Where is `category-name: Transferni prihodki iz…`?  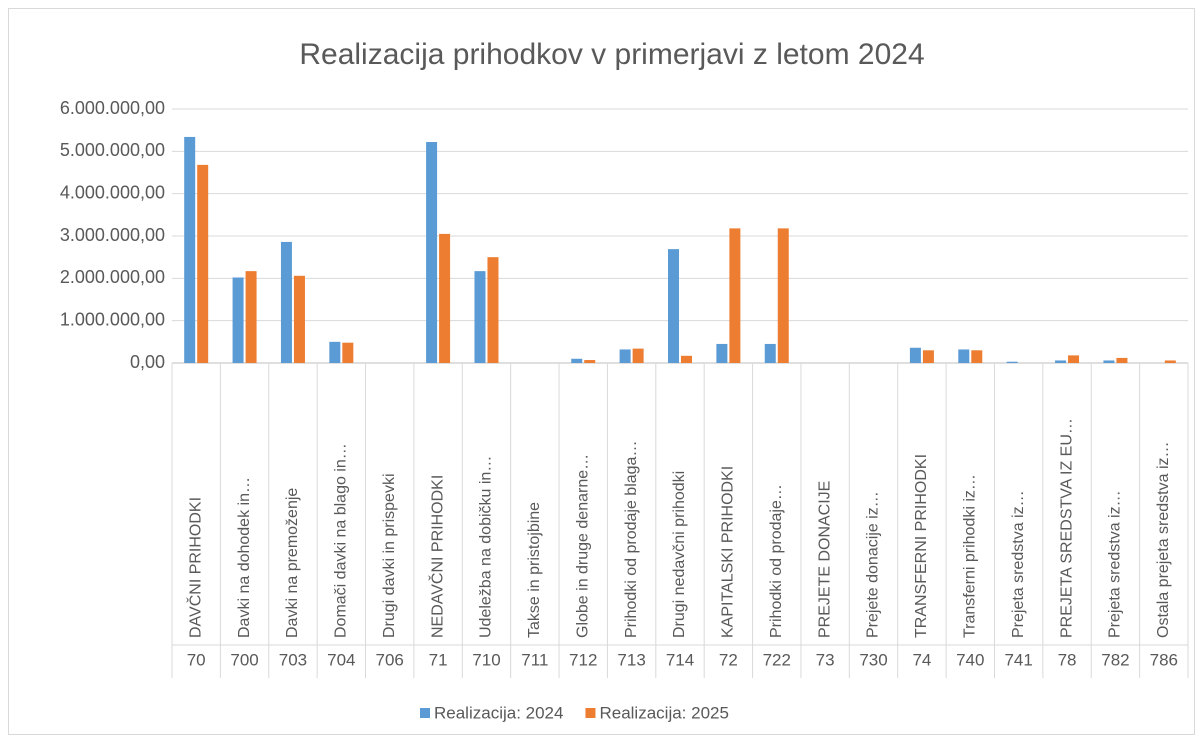 category-name: Transferni prihodki iz… is located at coordinates (970, 556).